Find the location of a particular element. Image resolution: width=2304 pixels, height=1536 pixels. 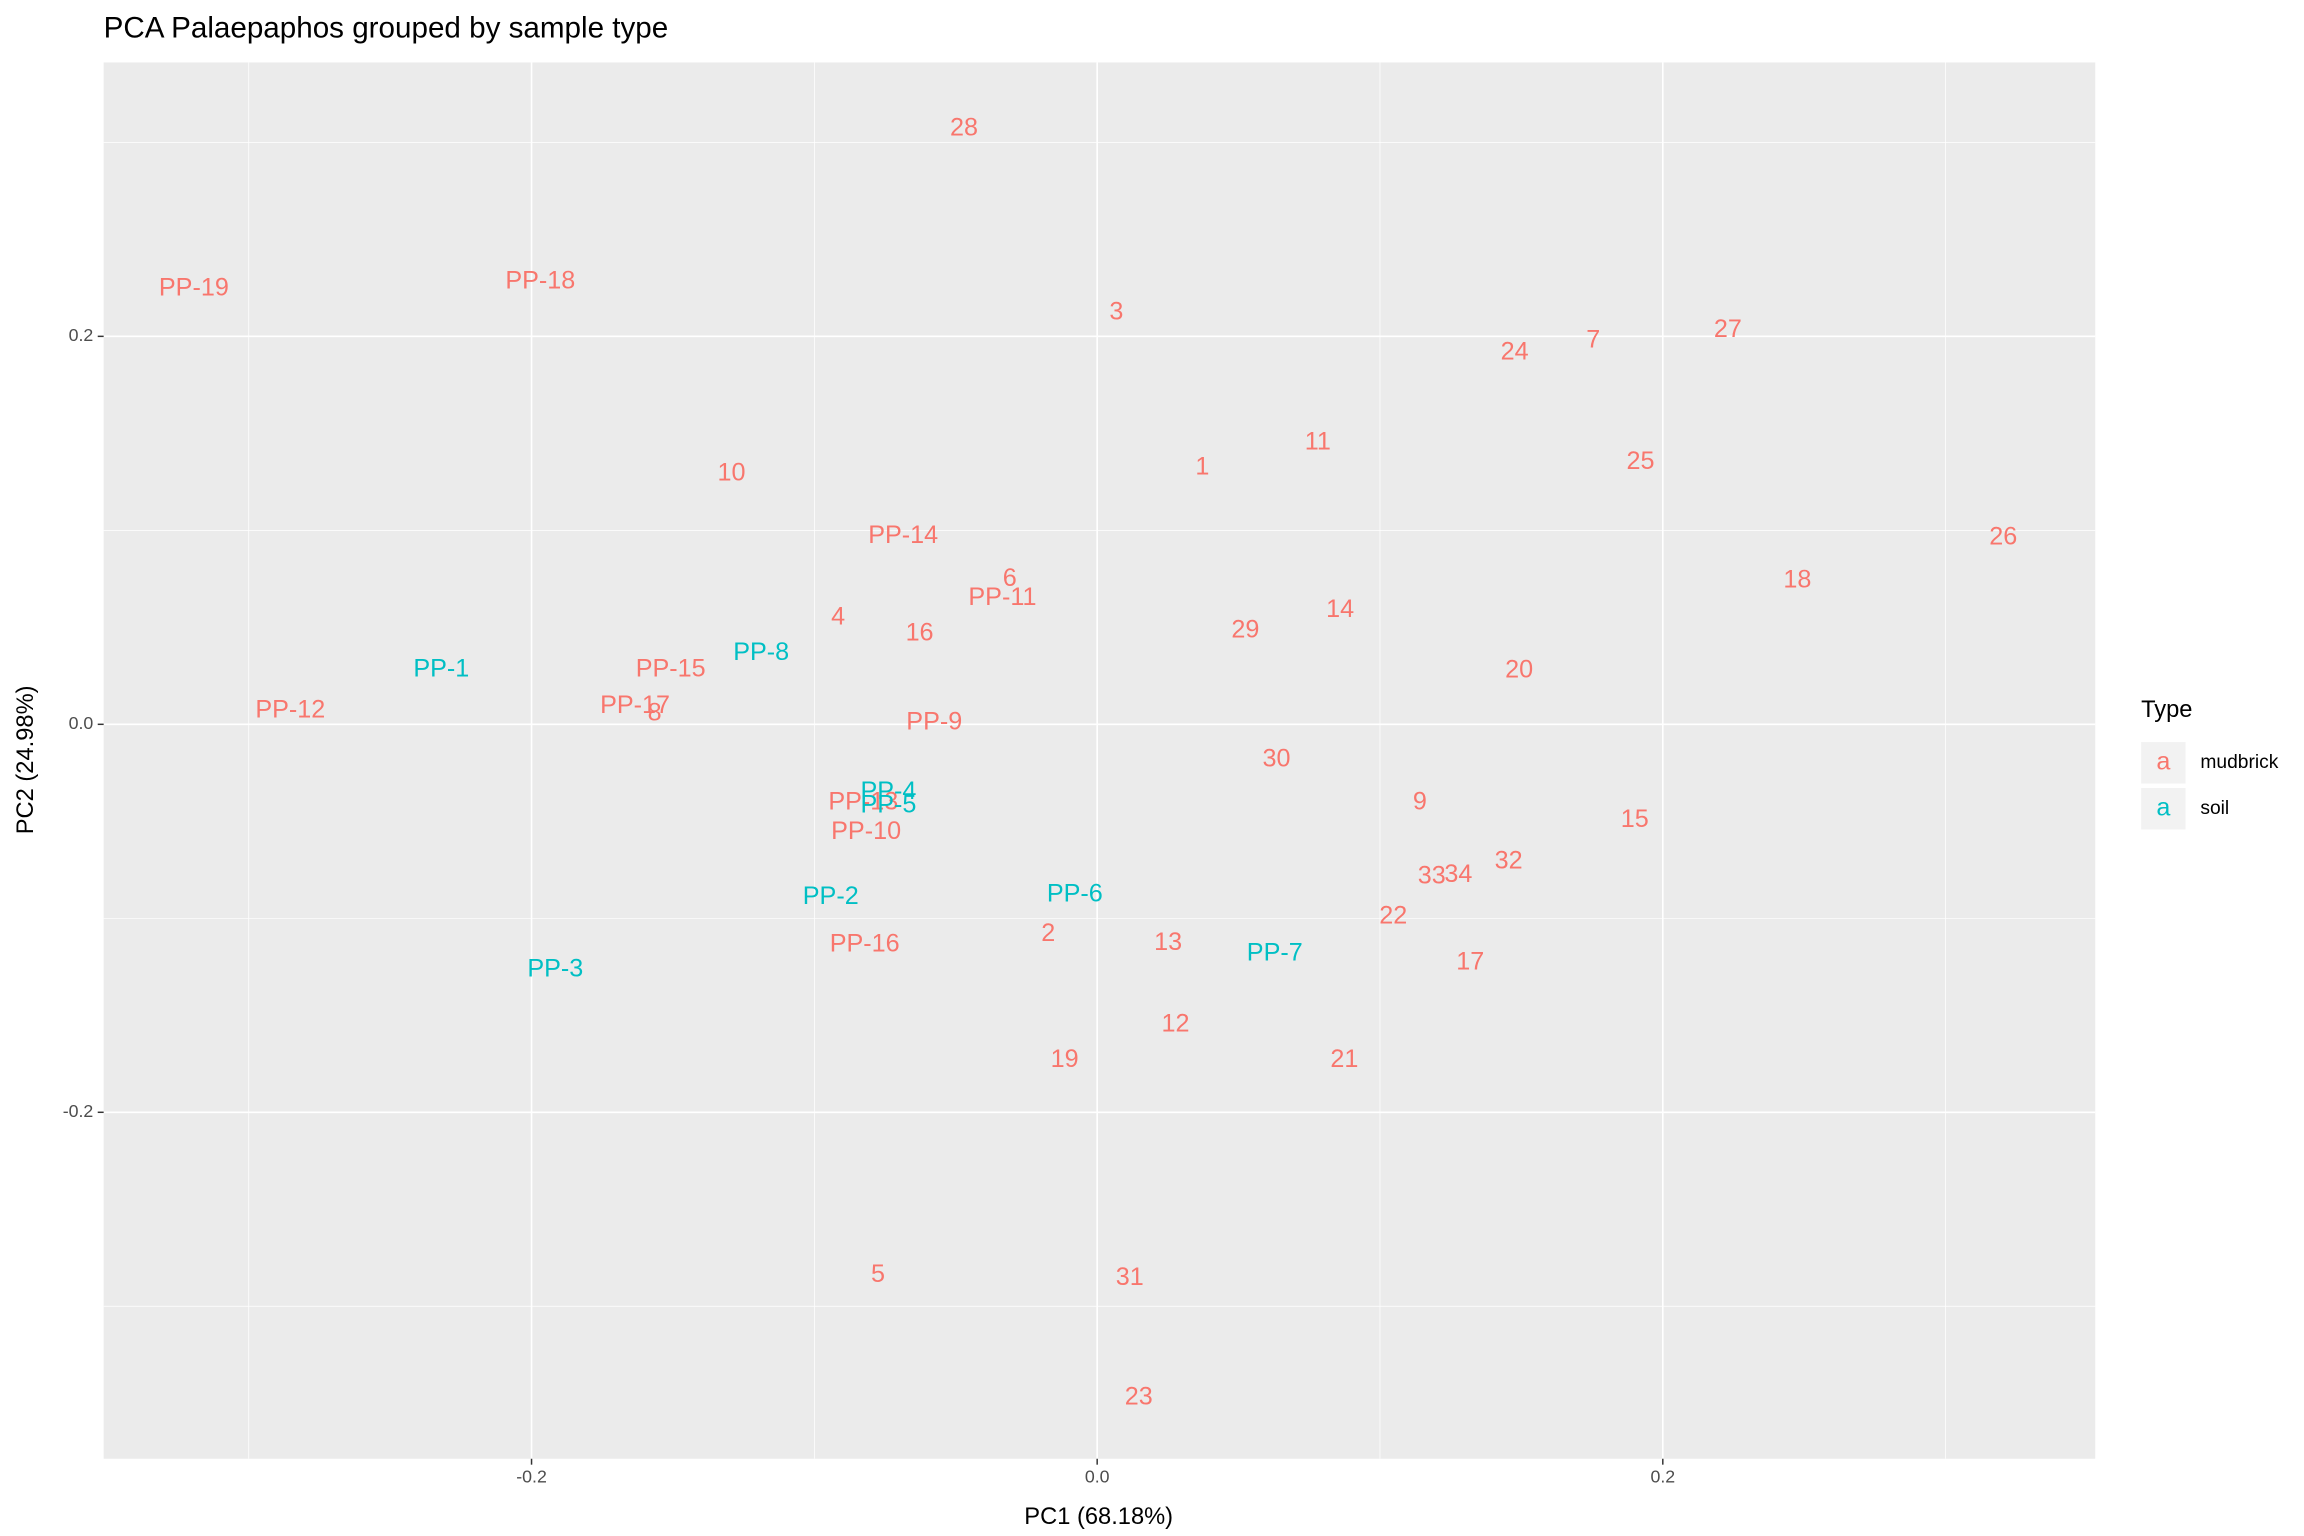

point-label: PP-10 is located at coordinates (866, 831).